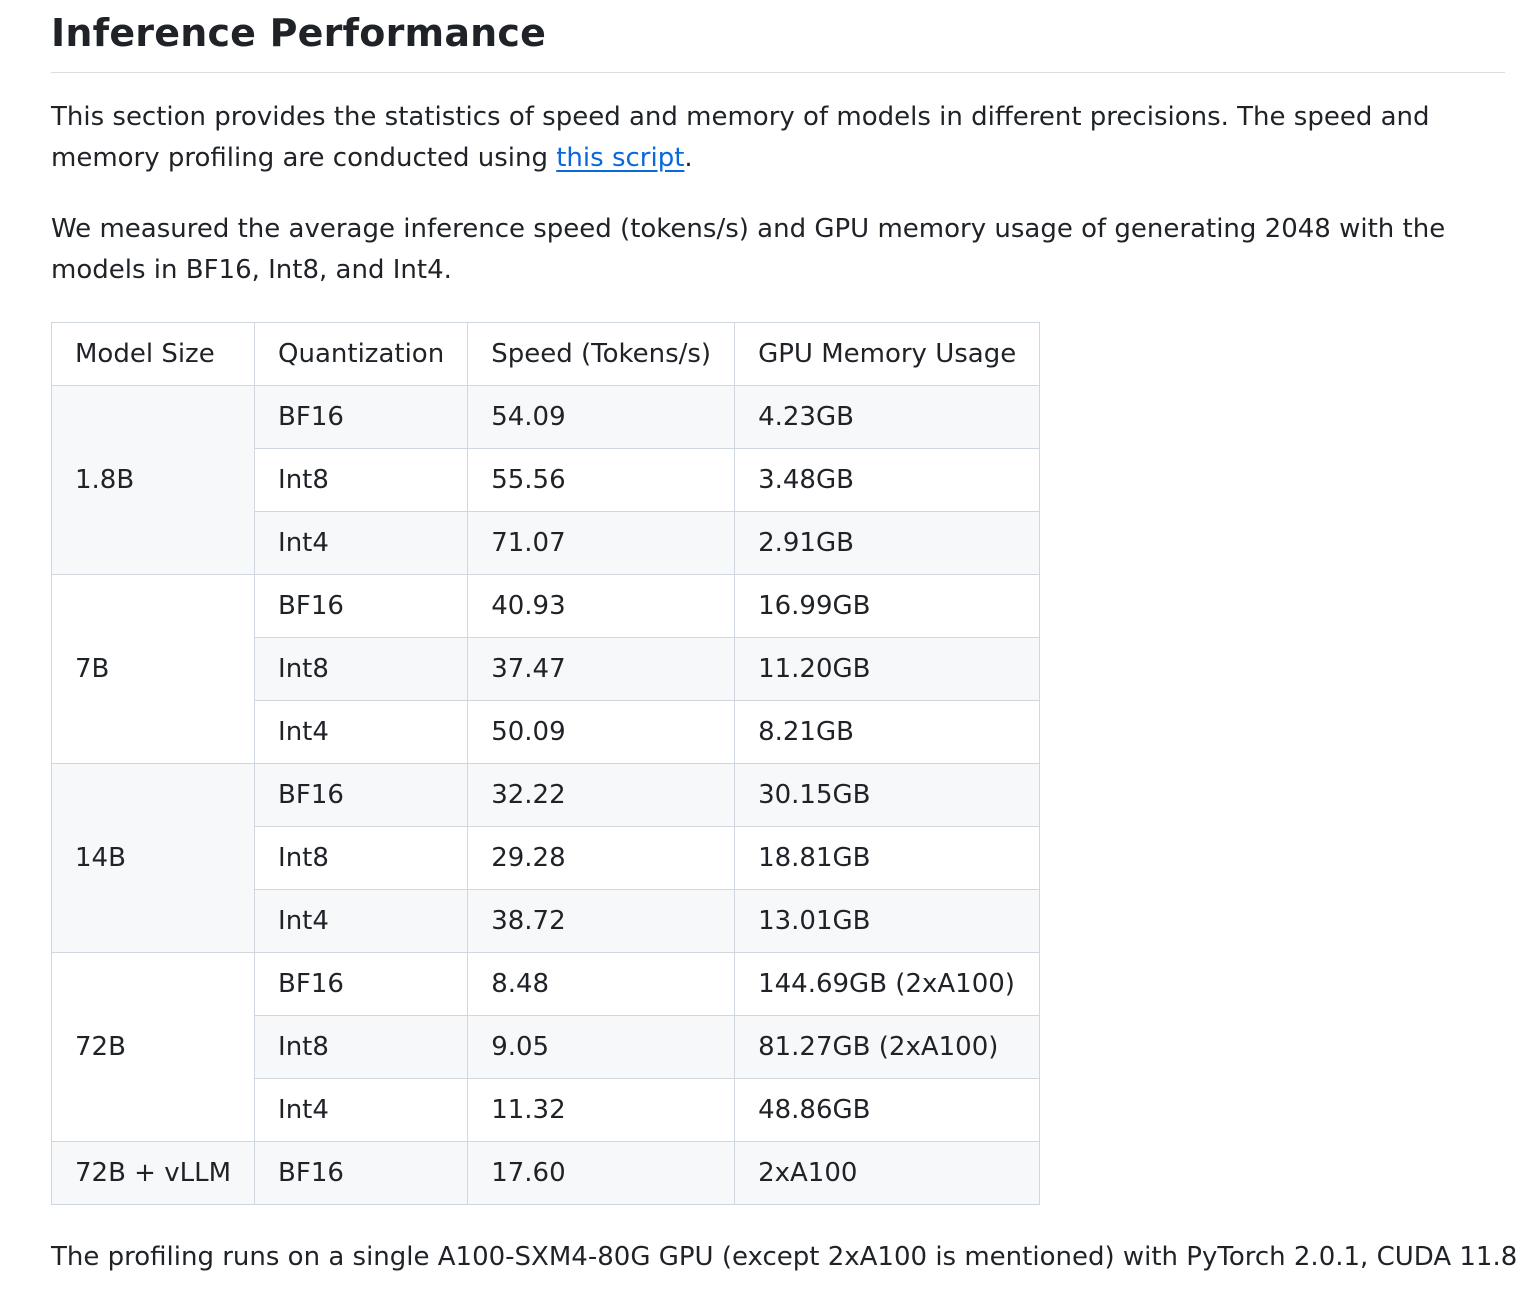 This screenshot has height=1298, width=1517. I want to click on speed-cell: 71.07, so click(601, 542).